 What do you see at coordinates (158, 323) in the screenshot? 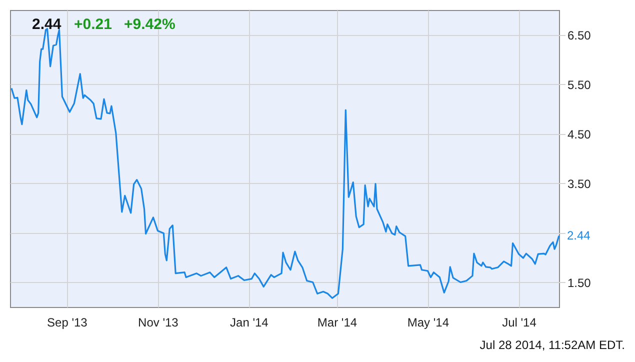
I see `x-tick-label: Nov '13` at bounding box center [158, 323].